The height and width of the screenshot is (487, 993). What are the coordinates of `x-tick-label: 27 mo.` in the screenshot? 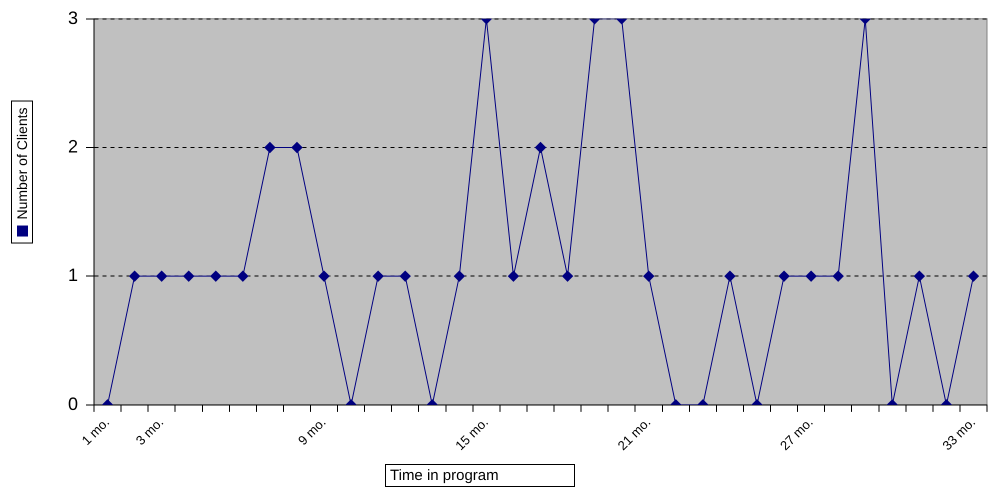 It's located at (796, 434).